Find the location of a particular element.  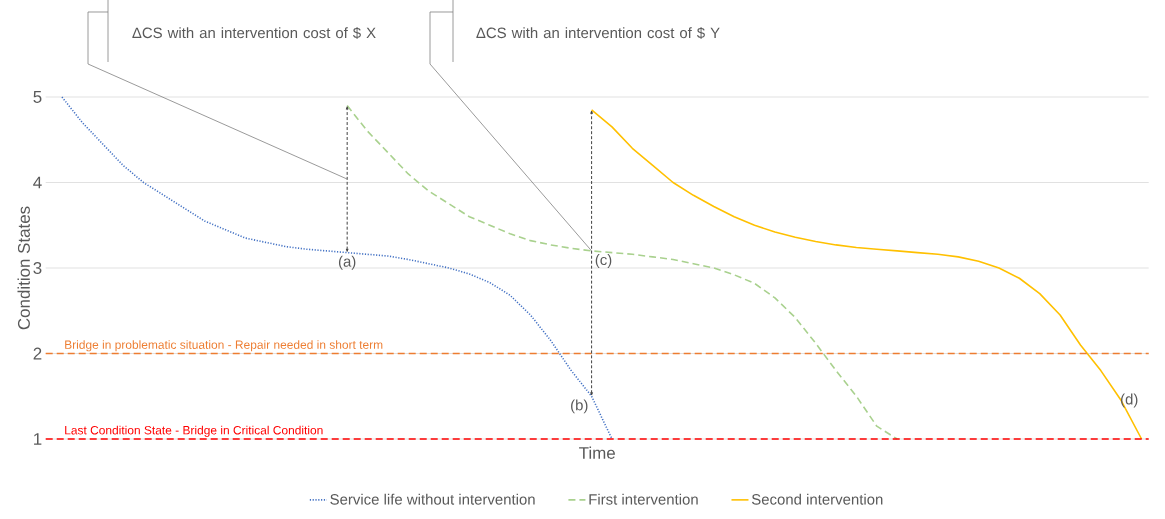

y-tick-label: 4 is located at coordinates (37, 182).